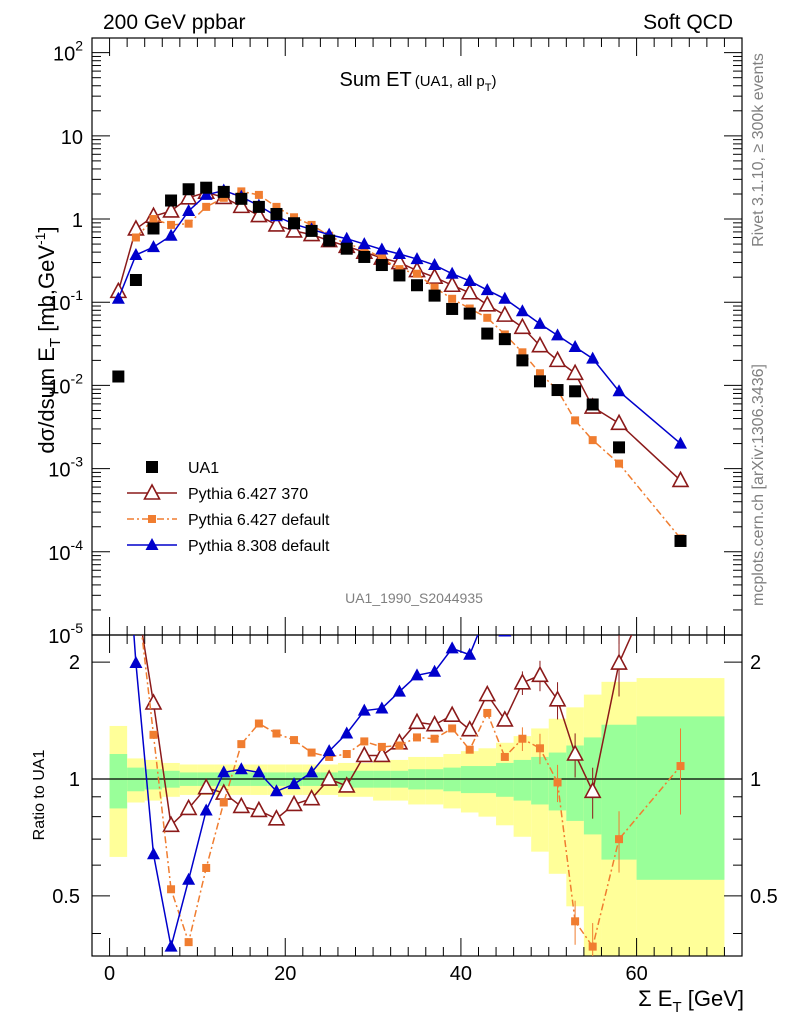 This screenshot has width=786, height=1024. Describe the element at coordinates (46, 229) in the screenshot. I see `y-label-top-c: ]` at that location.